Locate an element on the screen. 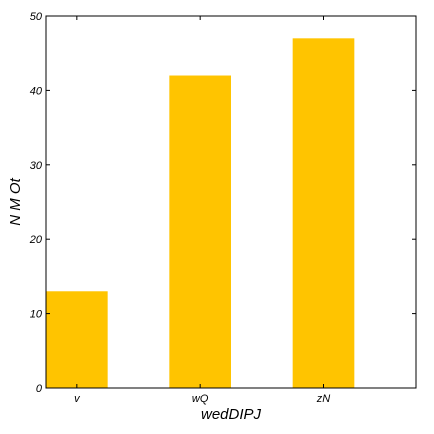 Image resolution: width=434 pixels, height=434 pixels. y-tick-label: 0 is located at coordinates (39, 389).